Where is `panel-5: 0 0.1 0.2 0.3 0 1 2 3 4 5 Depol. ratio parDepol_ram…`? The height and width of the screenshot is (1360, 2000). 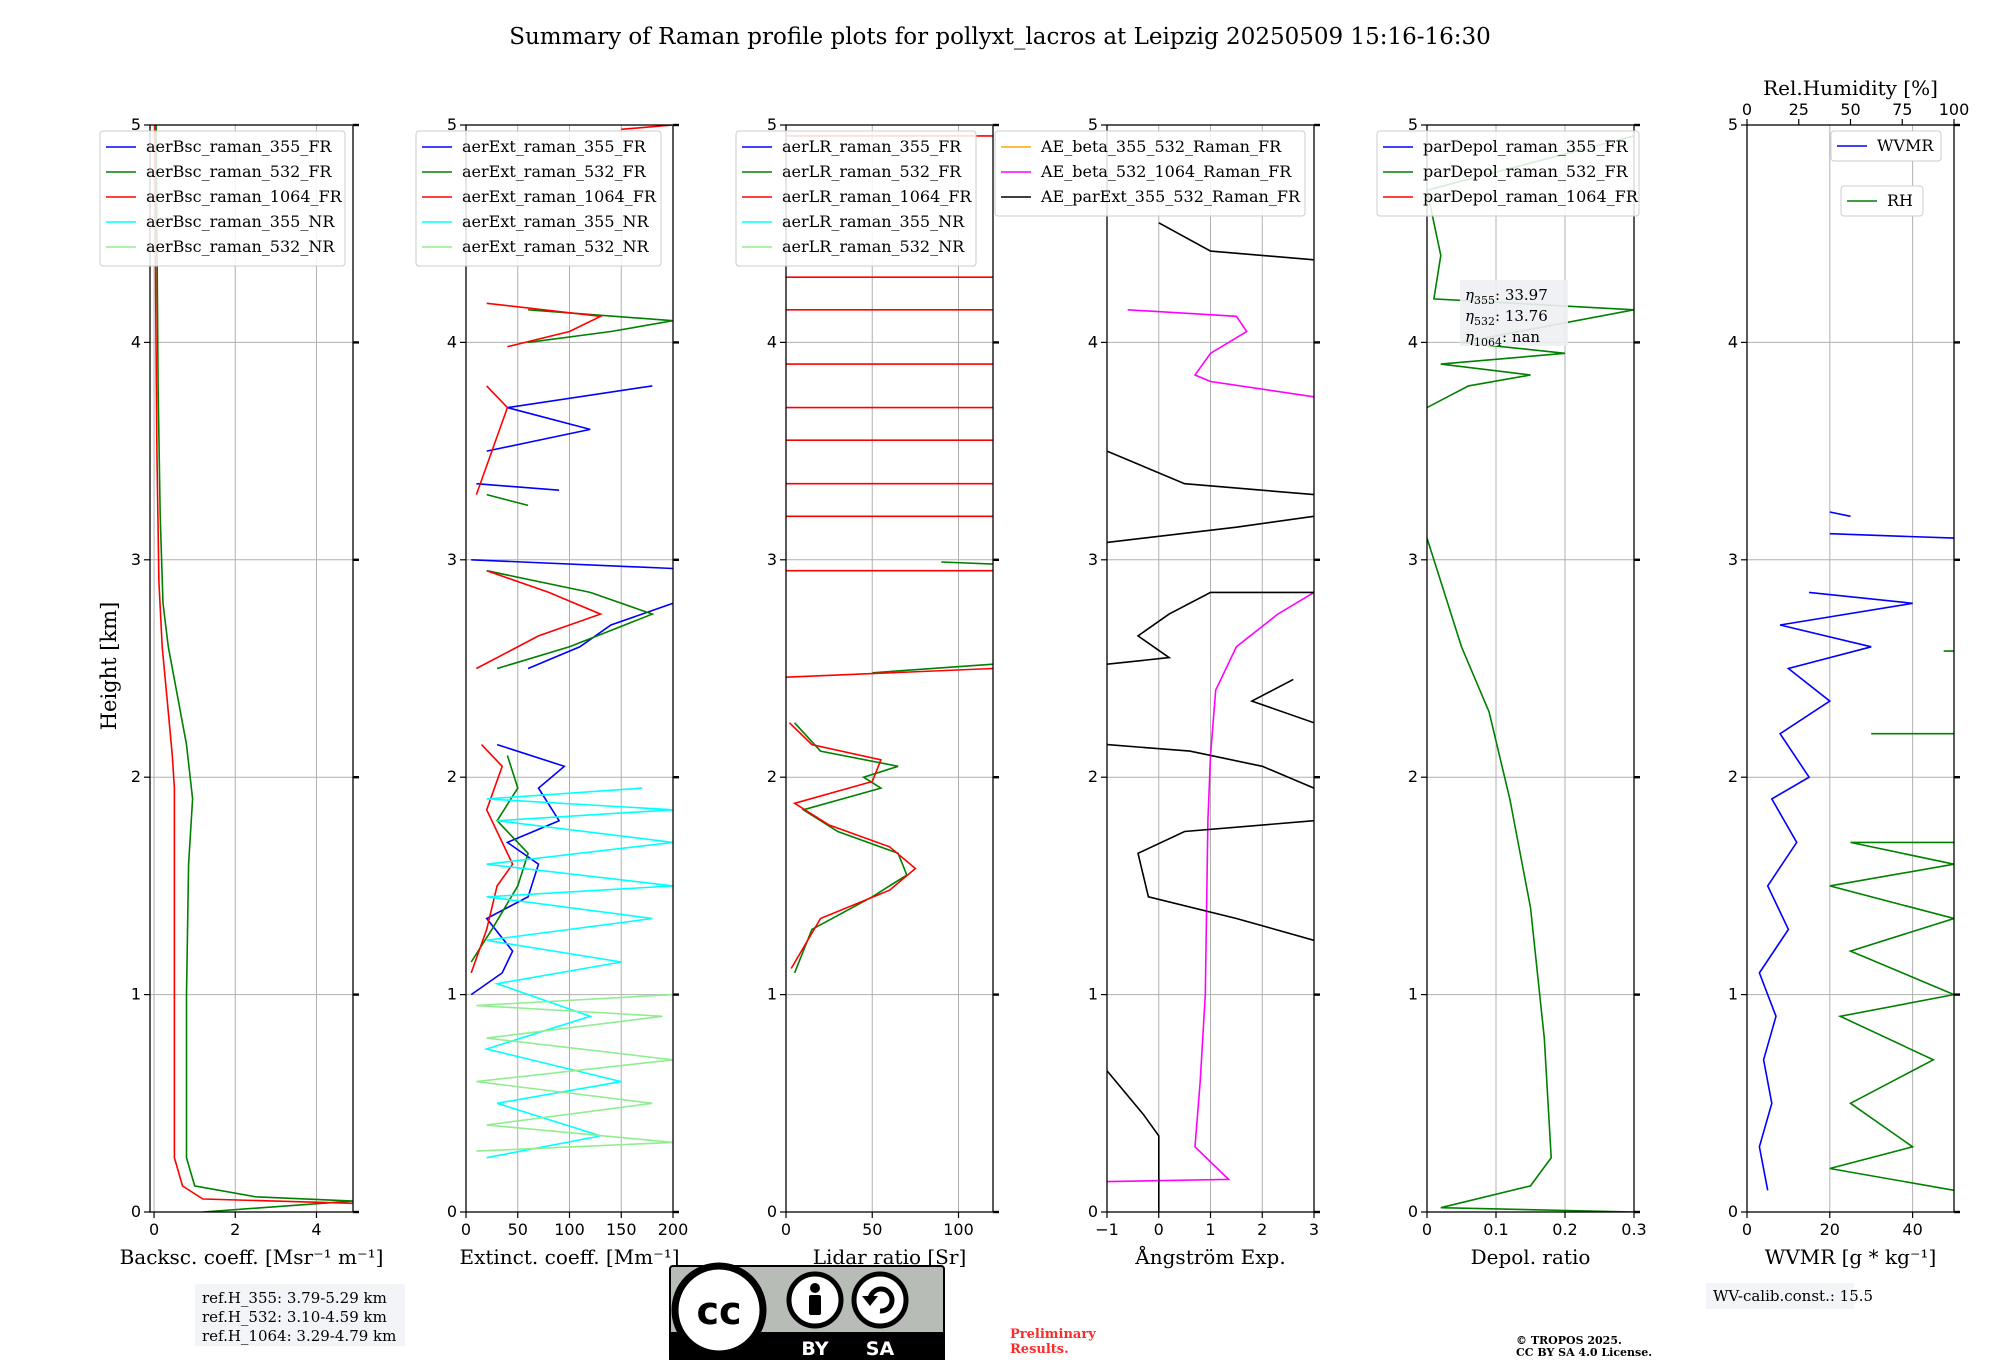 panel-5: 0 0.1 0.2 0.3 0 1 2 3 4 5 Depol. ratio parDepol_ram… is located at coordinates (1511, 692).